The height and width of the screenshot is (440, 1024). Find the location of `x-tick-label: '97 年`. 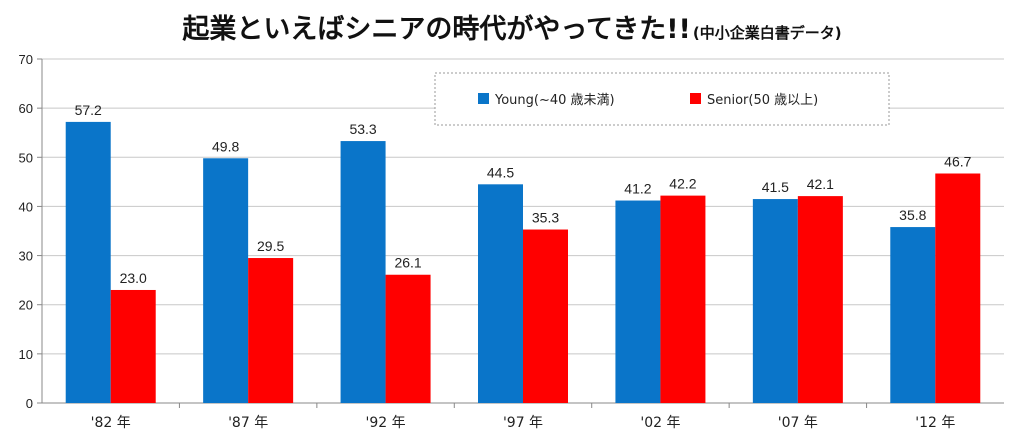

x-tick-label: '97 年 is located at coordinates (523, 423).